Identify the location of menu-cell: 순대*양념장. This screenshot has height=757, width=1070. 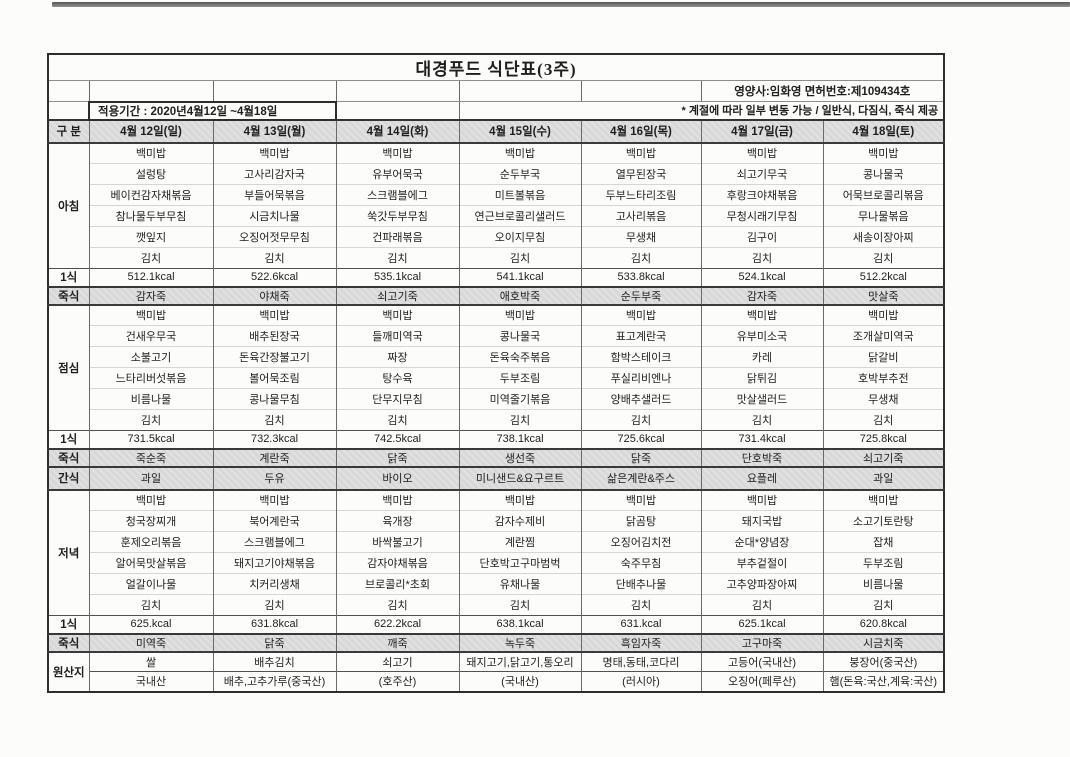
(762, 542).